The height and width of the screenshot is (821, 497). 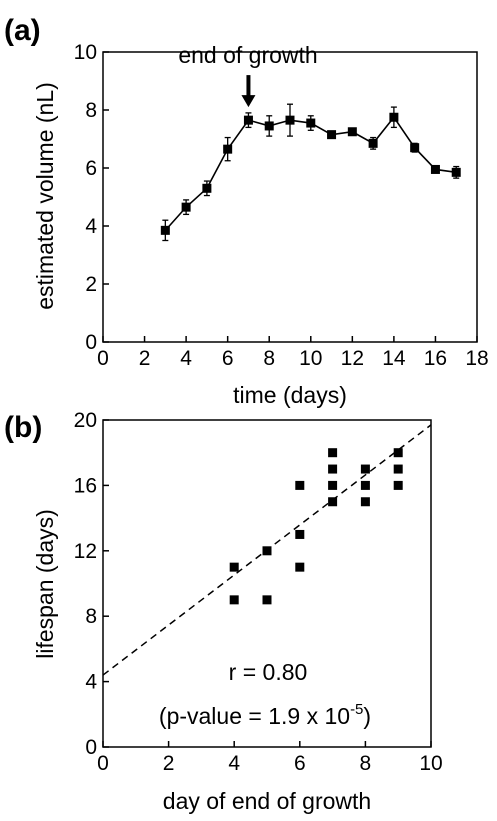 What do you see at coordinates (85, 551) in the screenshot?
I see `panel-b-ytick-label-3: 12` at bounding box center [85, 551].